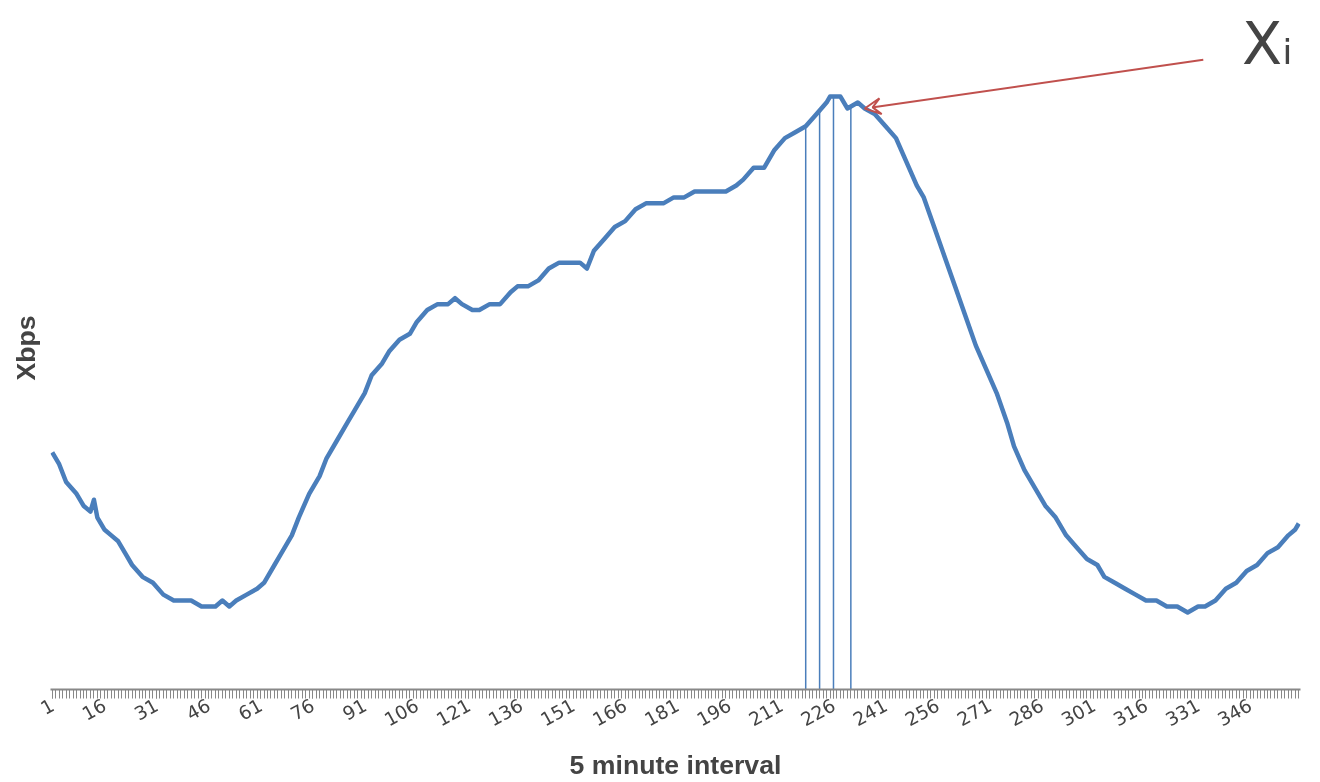 The image size is (1320, 782). I want to click on x-tick-label: 76, so click(302, 709).